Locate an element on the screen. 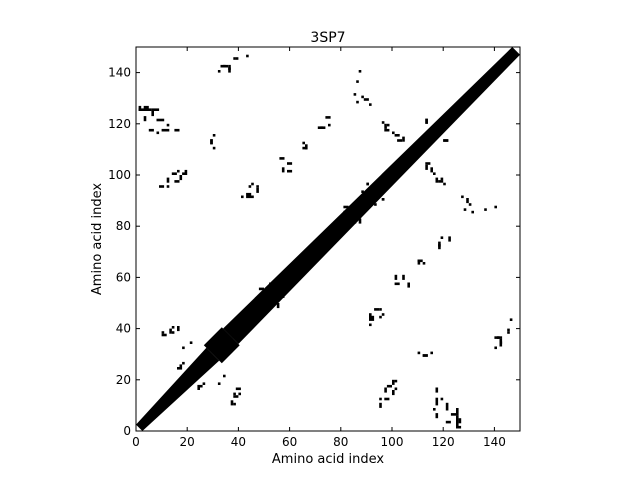 This screenshot has height=484, width=640. y-axis-label: Amino acid index is located at coordinates (97, 239).